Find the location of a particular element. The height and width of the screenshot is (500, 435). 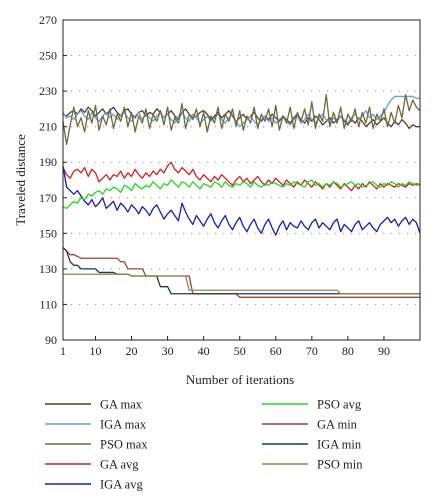

x-tick-label: 20 is located at coordinates (132, 351).